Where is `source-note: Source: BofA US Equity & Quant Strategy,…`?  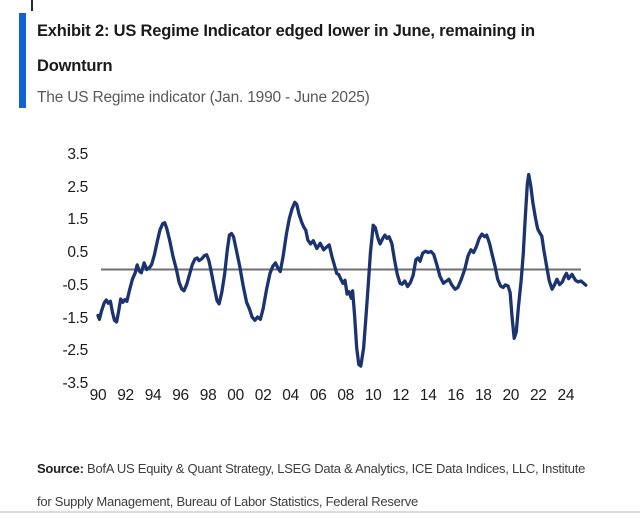
source-note: Source: BofA US Equity & Quant Strategy,… is located at coordinates (332, 485).